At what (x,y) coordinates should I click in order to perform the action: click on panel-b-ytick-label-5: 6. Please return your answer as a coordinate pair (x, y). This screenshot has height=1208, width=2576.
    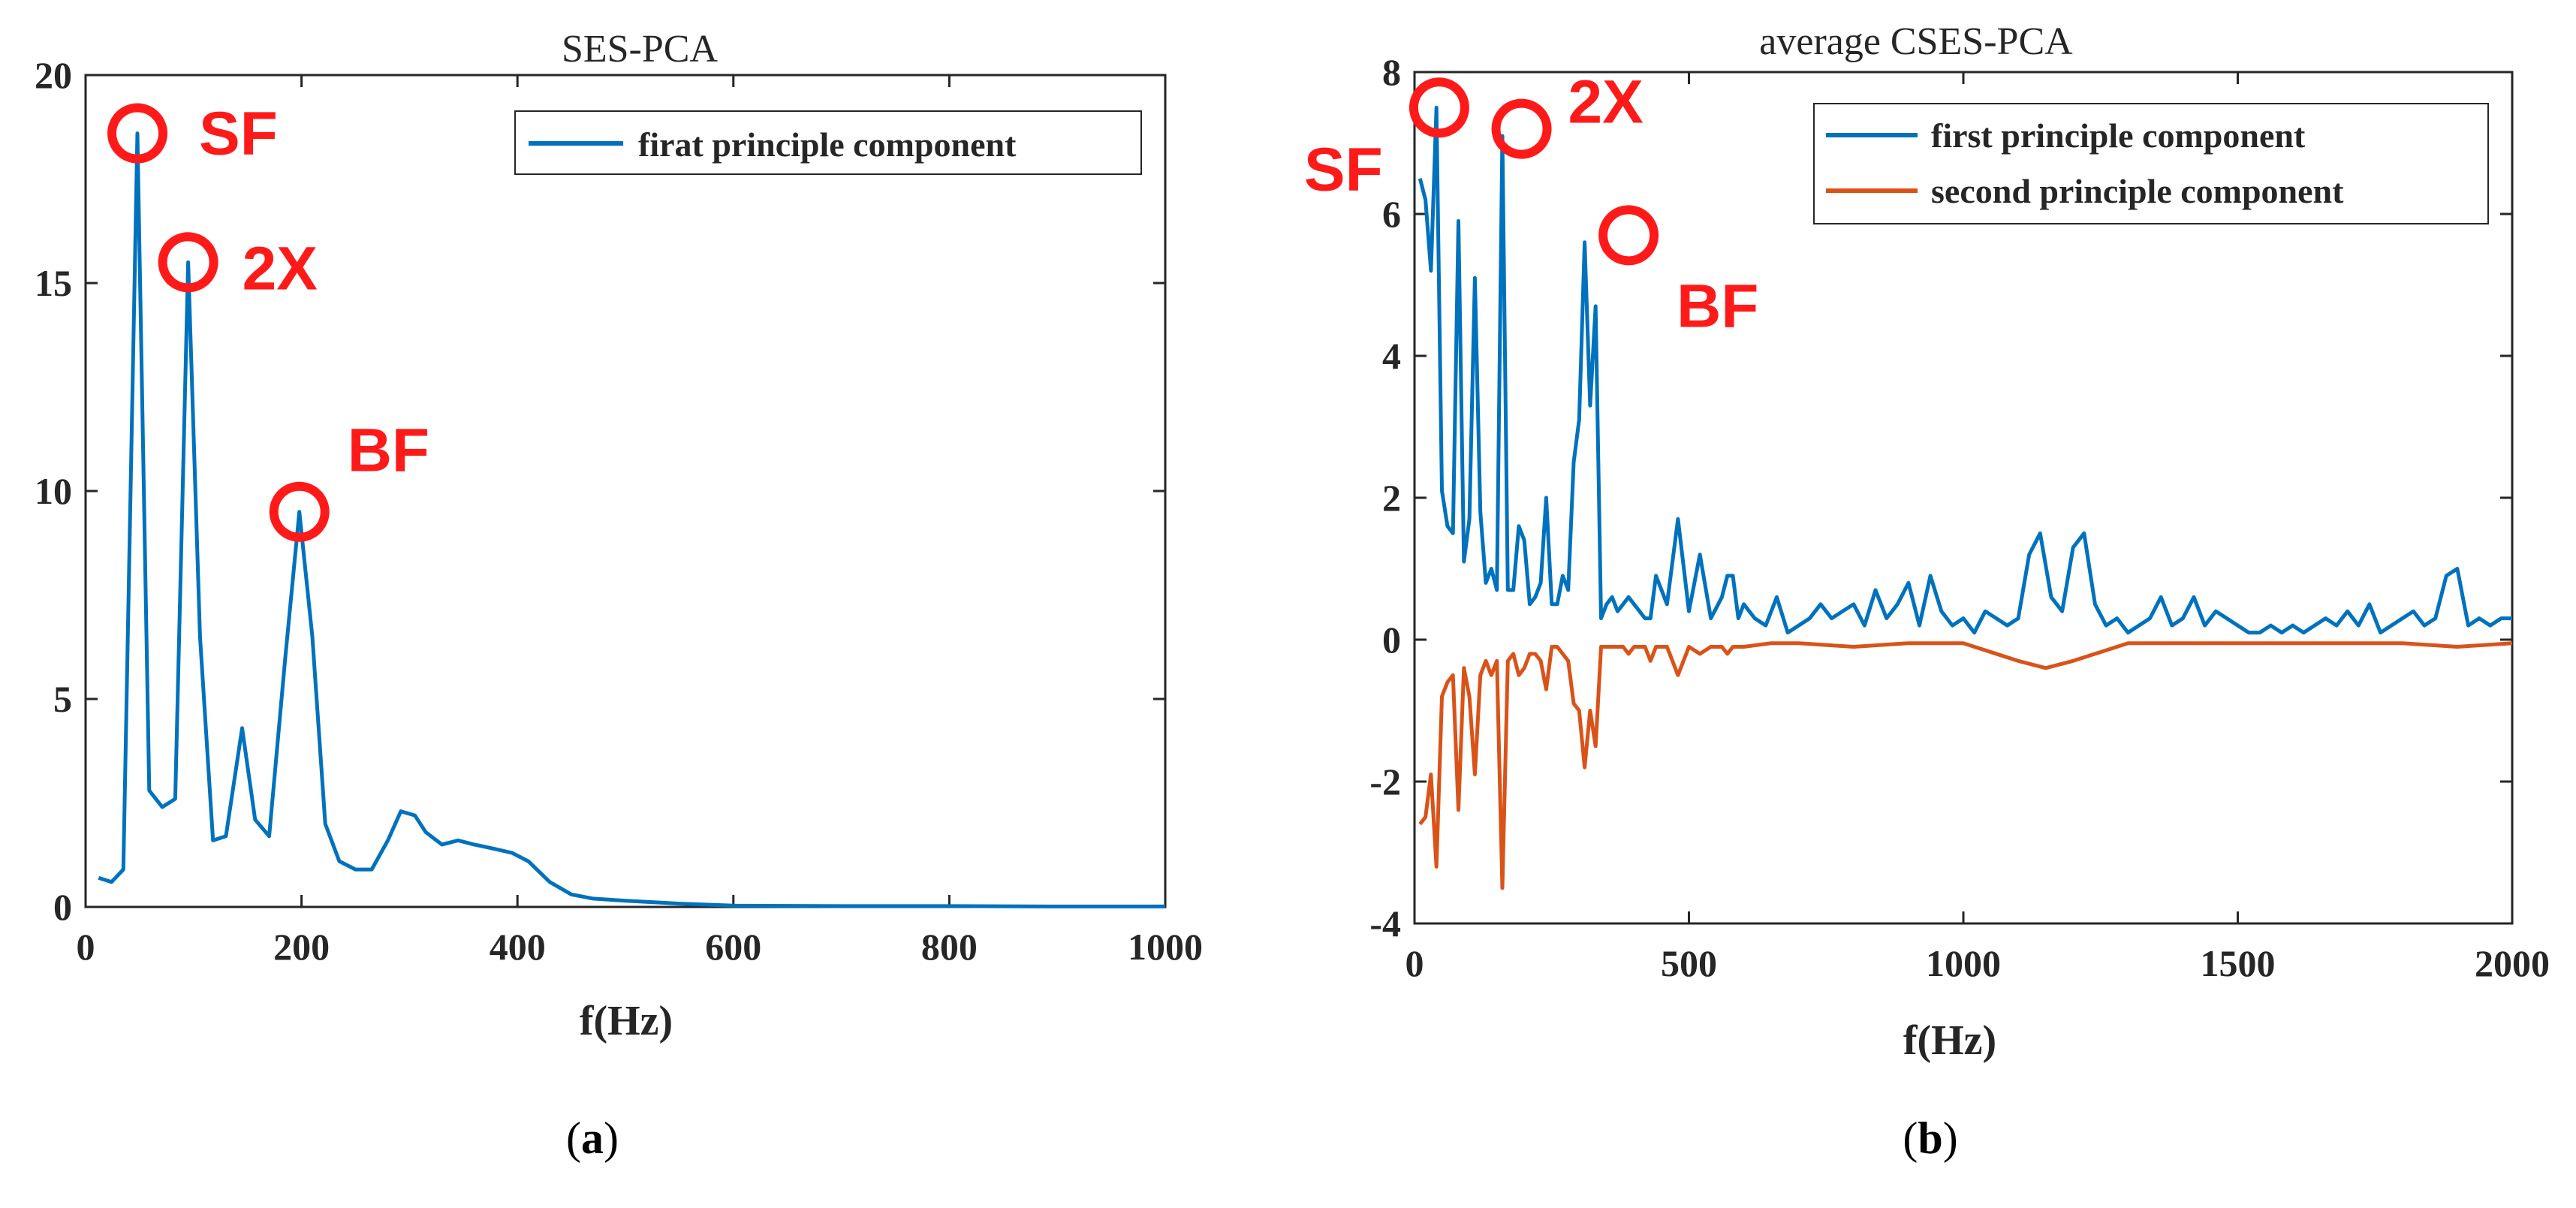
    Looking at the image, I should click on (1391, 214).